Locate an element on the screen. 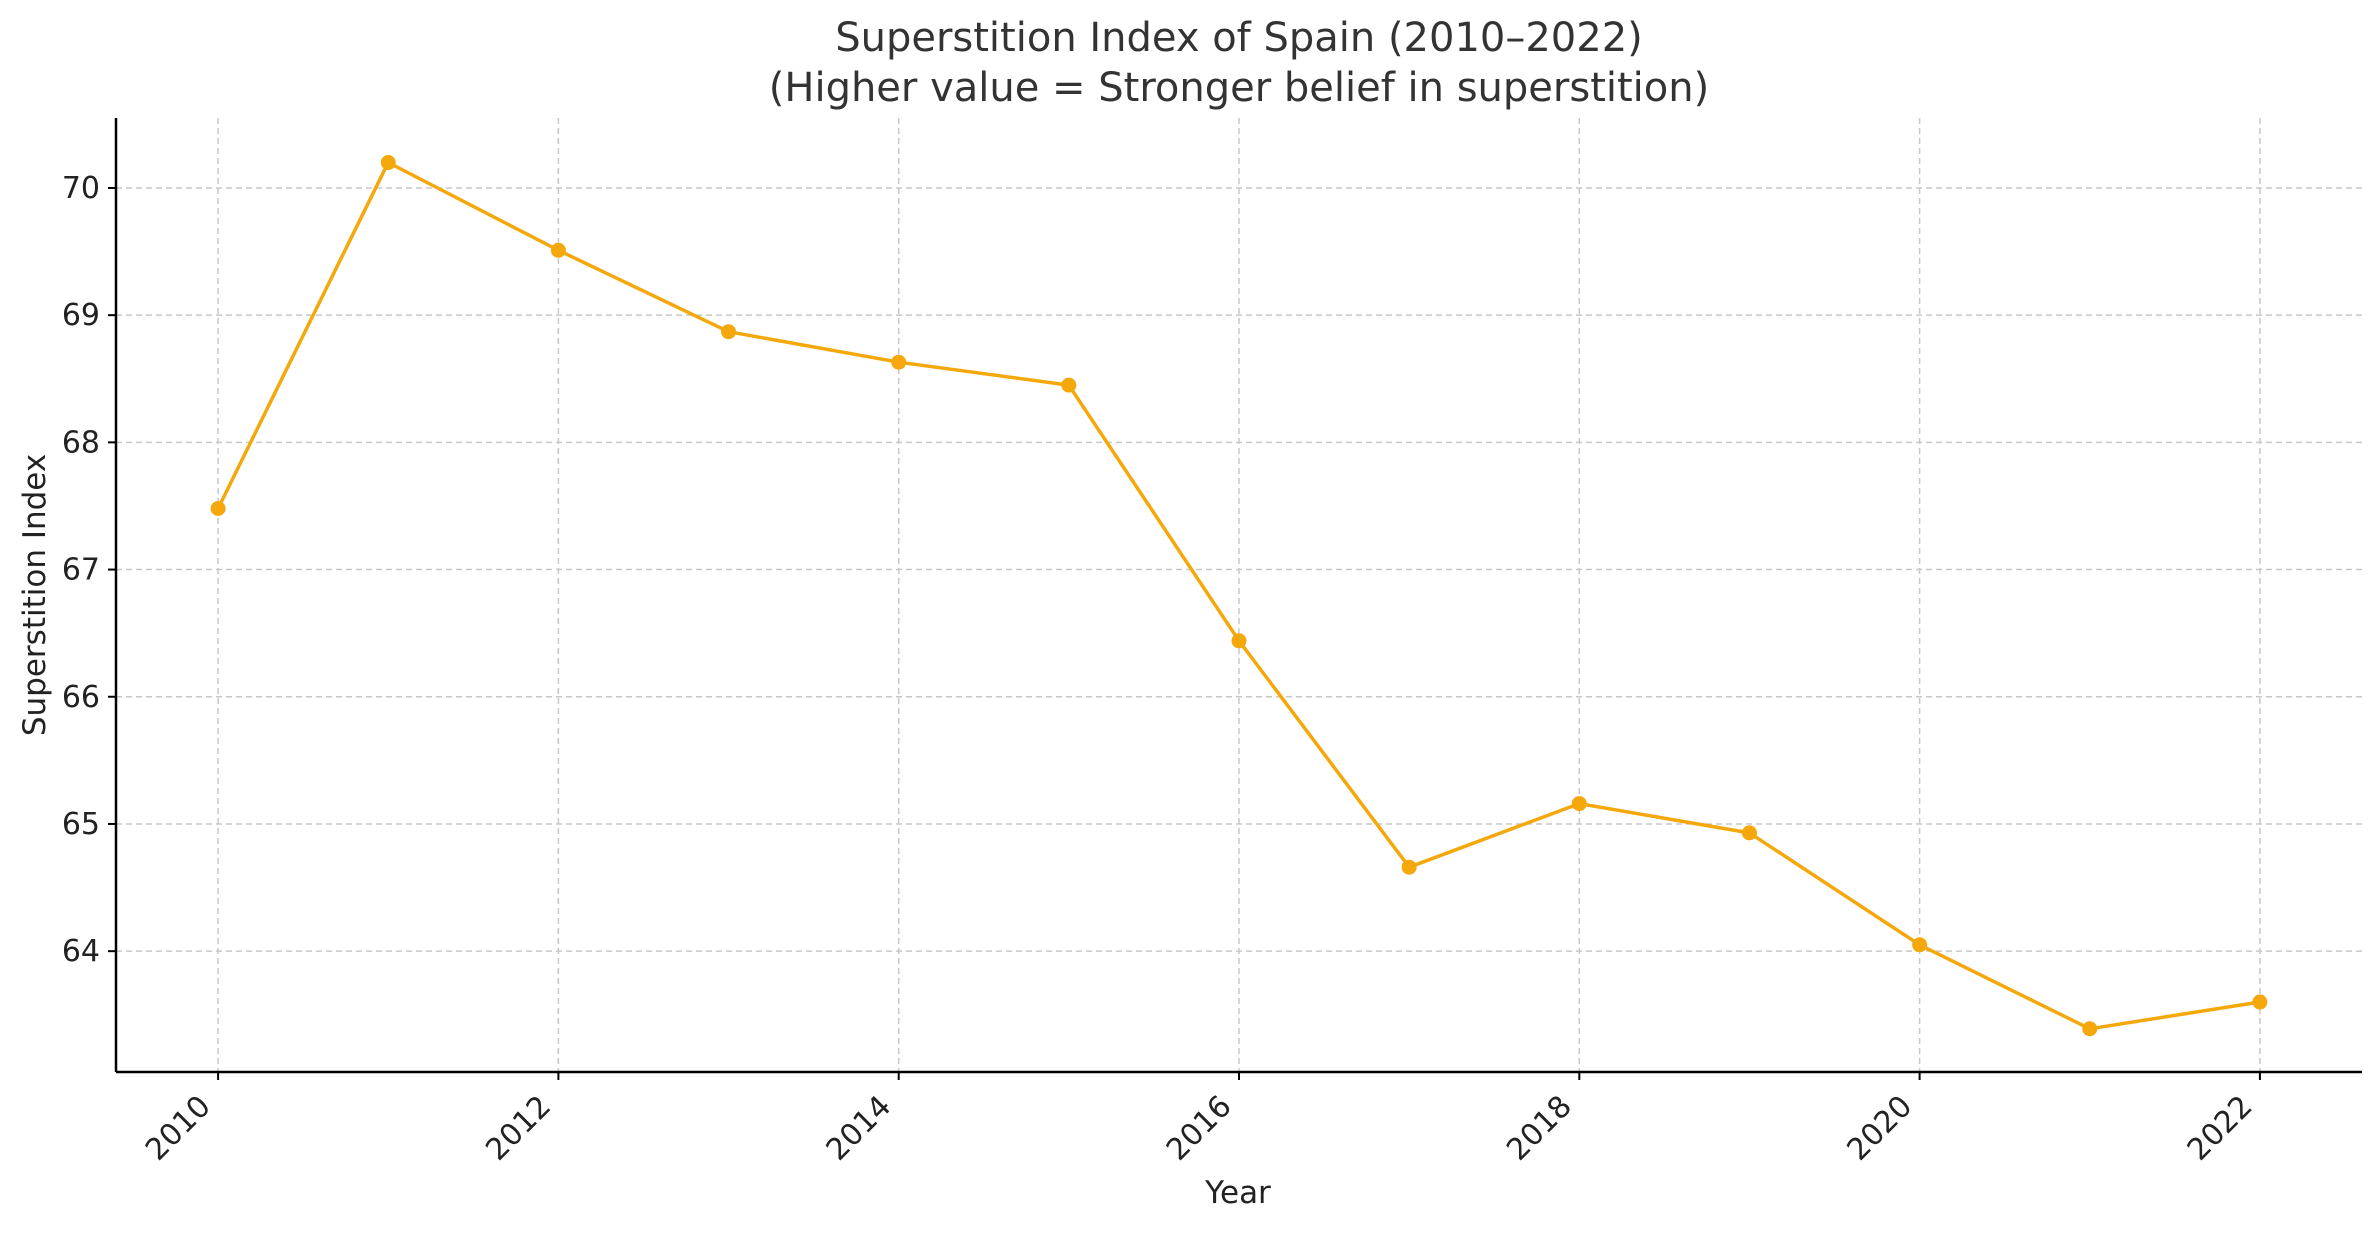 Image resolution: width=2379 pixels, height=1234 pixels. x-tick-label: 2012 is located at coordinates (518, 1128).